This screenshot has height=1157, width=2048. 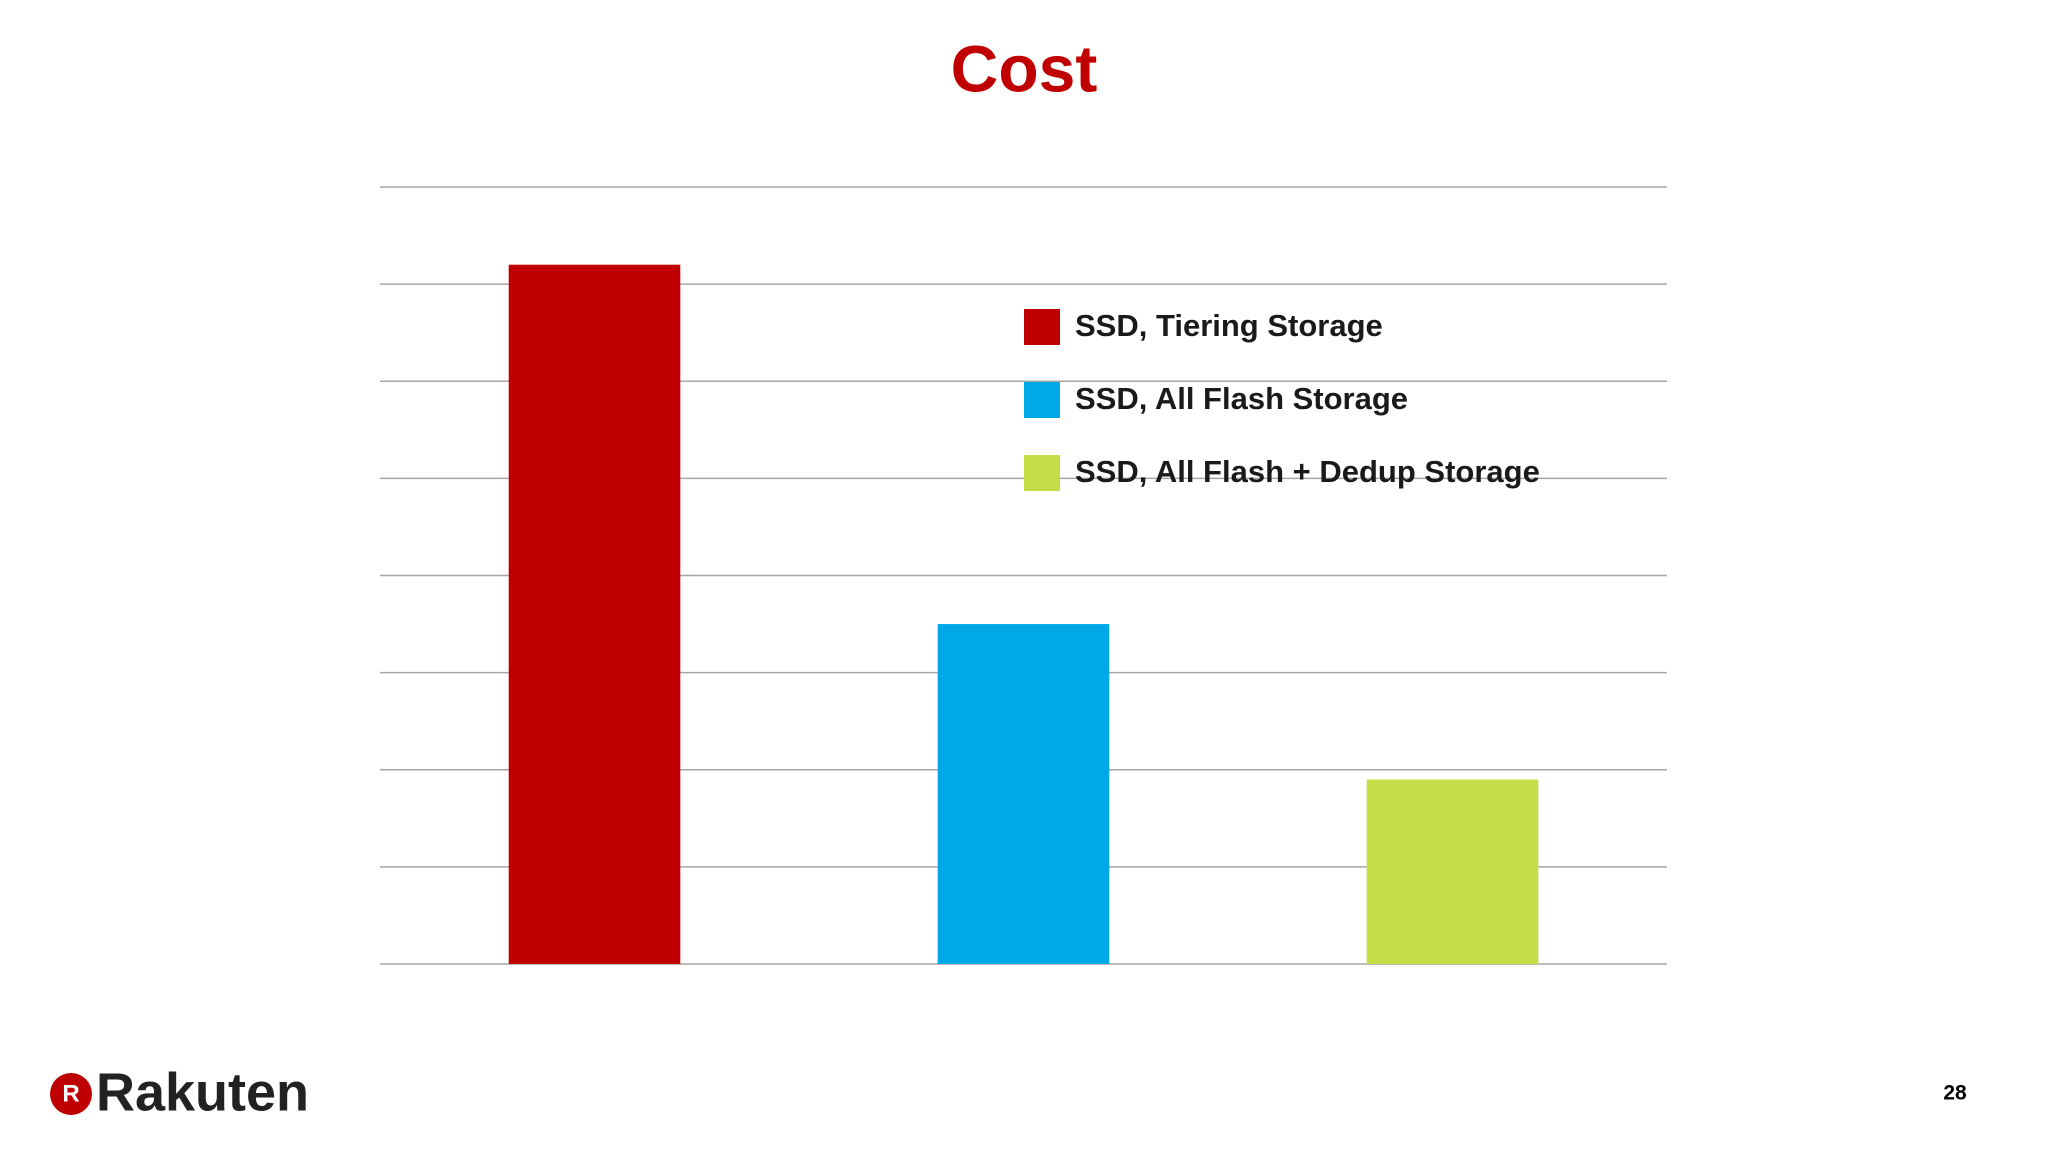 I want to click on logo-text: Rakuten, so click(x=202, y=1092).